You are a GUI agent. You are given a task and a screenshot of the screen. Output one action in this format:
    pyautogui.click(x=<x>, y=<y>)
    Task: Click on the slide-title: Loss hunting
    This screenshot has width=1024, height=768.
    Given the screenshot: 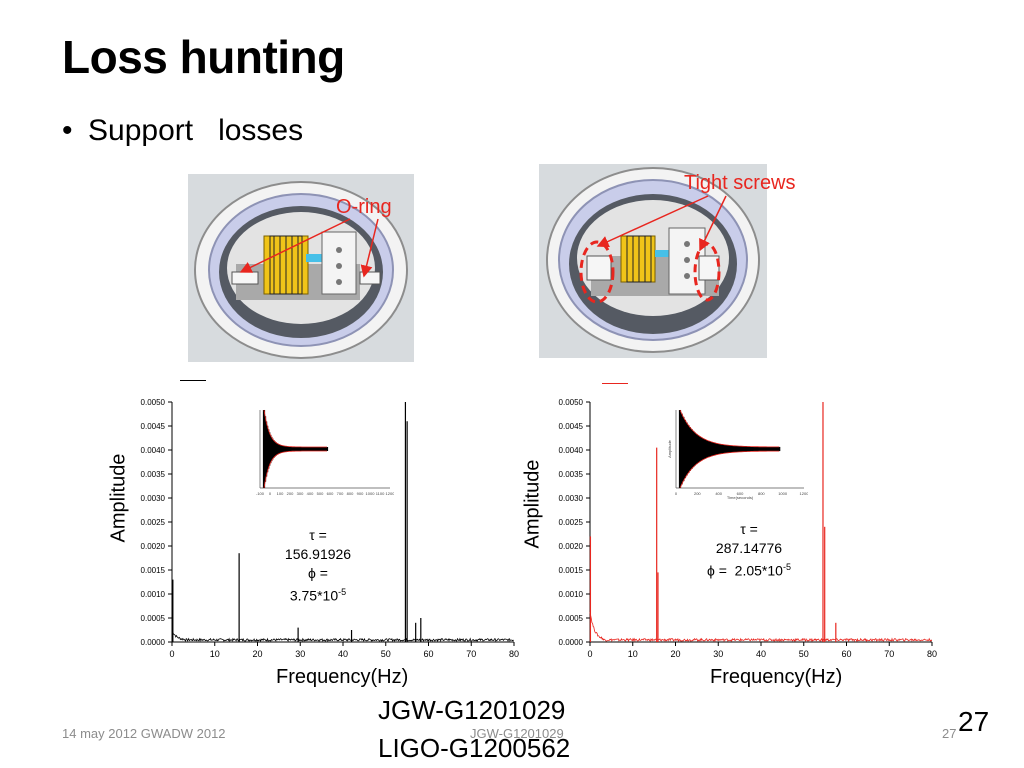 What is the action you would take?
    pyautogui.click(x=203, y=57)
    